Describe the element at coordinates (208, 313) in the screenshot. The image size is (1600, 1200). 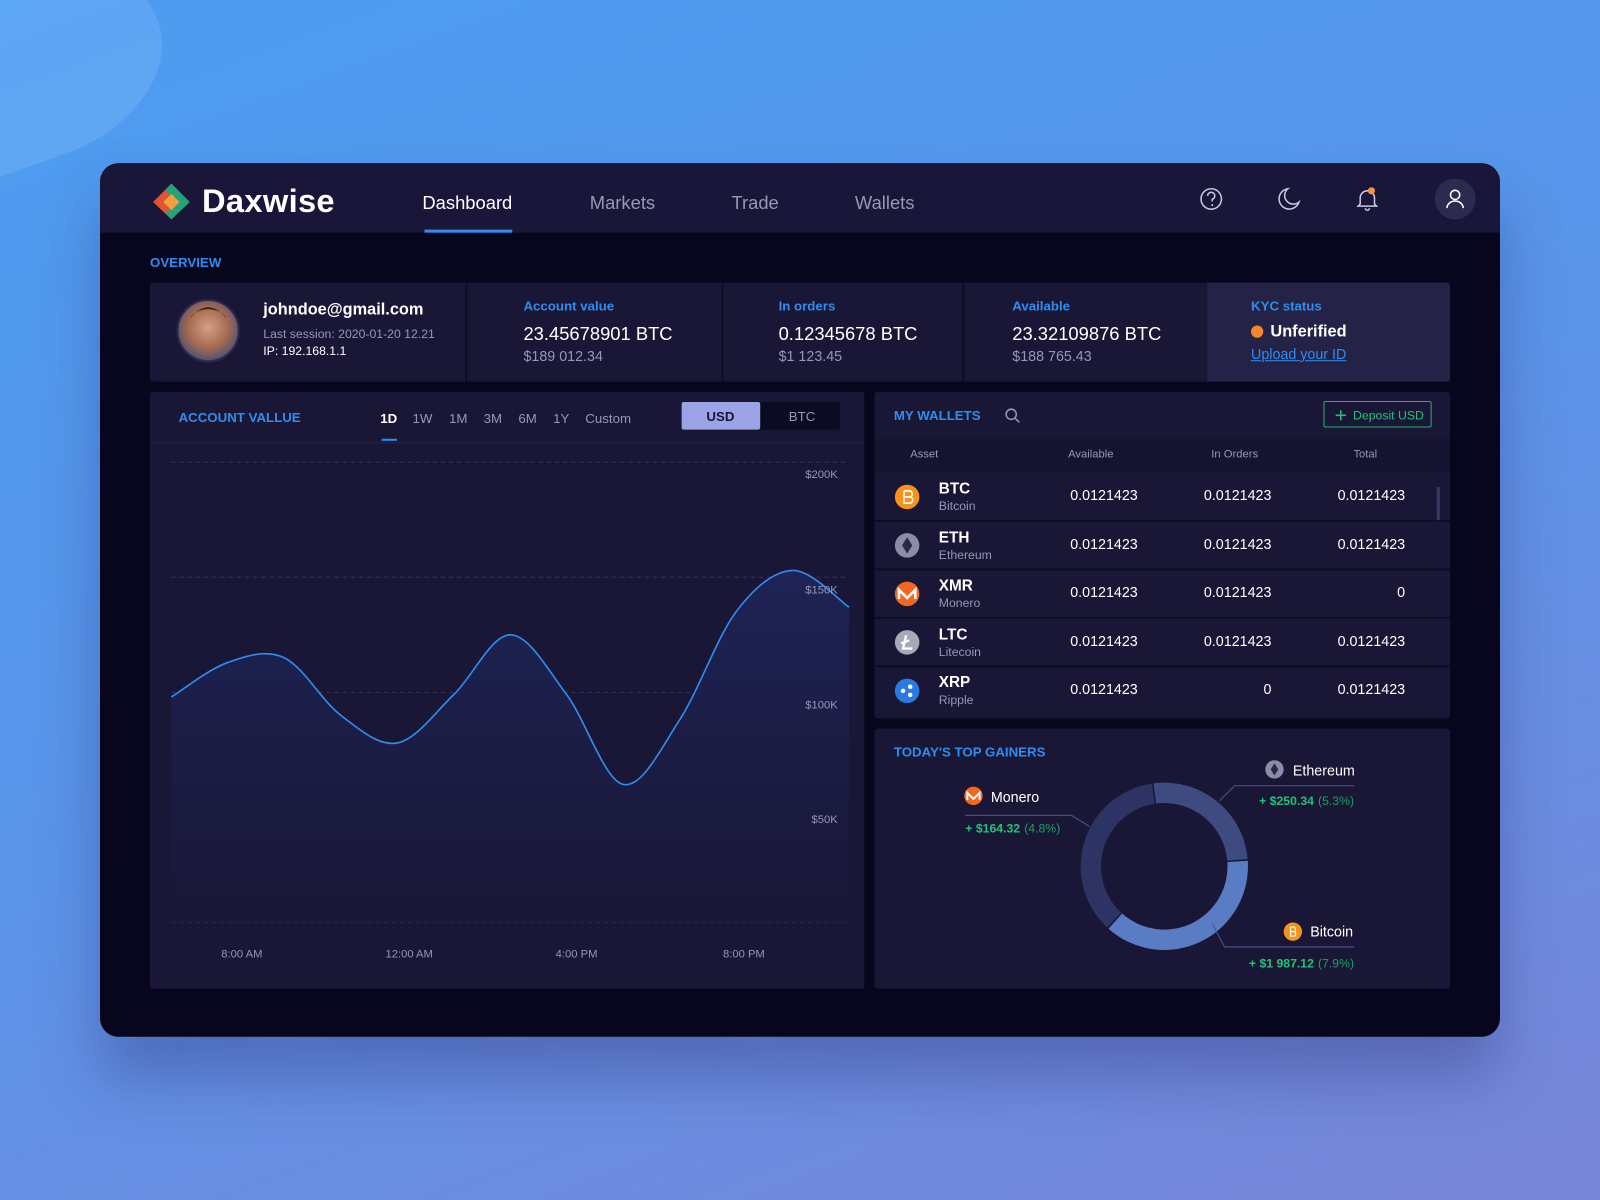
I see `avatar-hair` at that location.